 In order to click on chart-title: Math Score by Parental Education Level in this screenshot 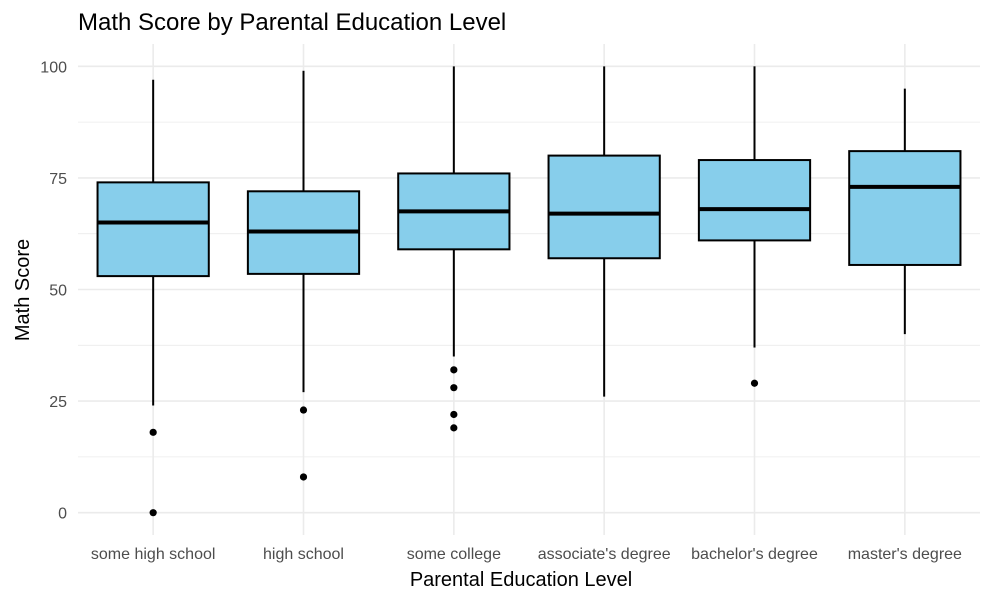, I will do `click(292, 22)`.